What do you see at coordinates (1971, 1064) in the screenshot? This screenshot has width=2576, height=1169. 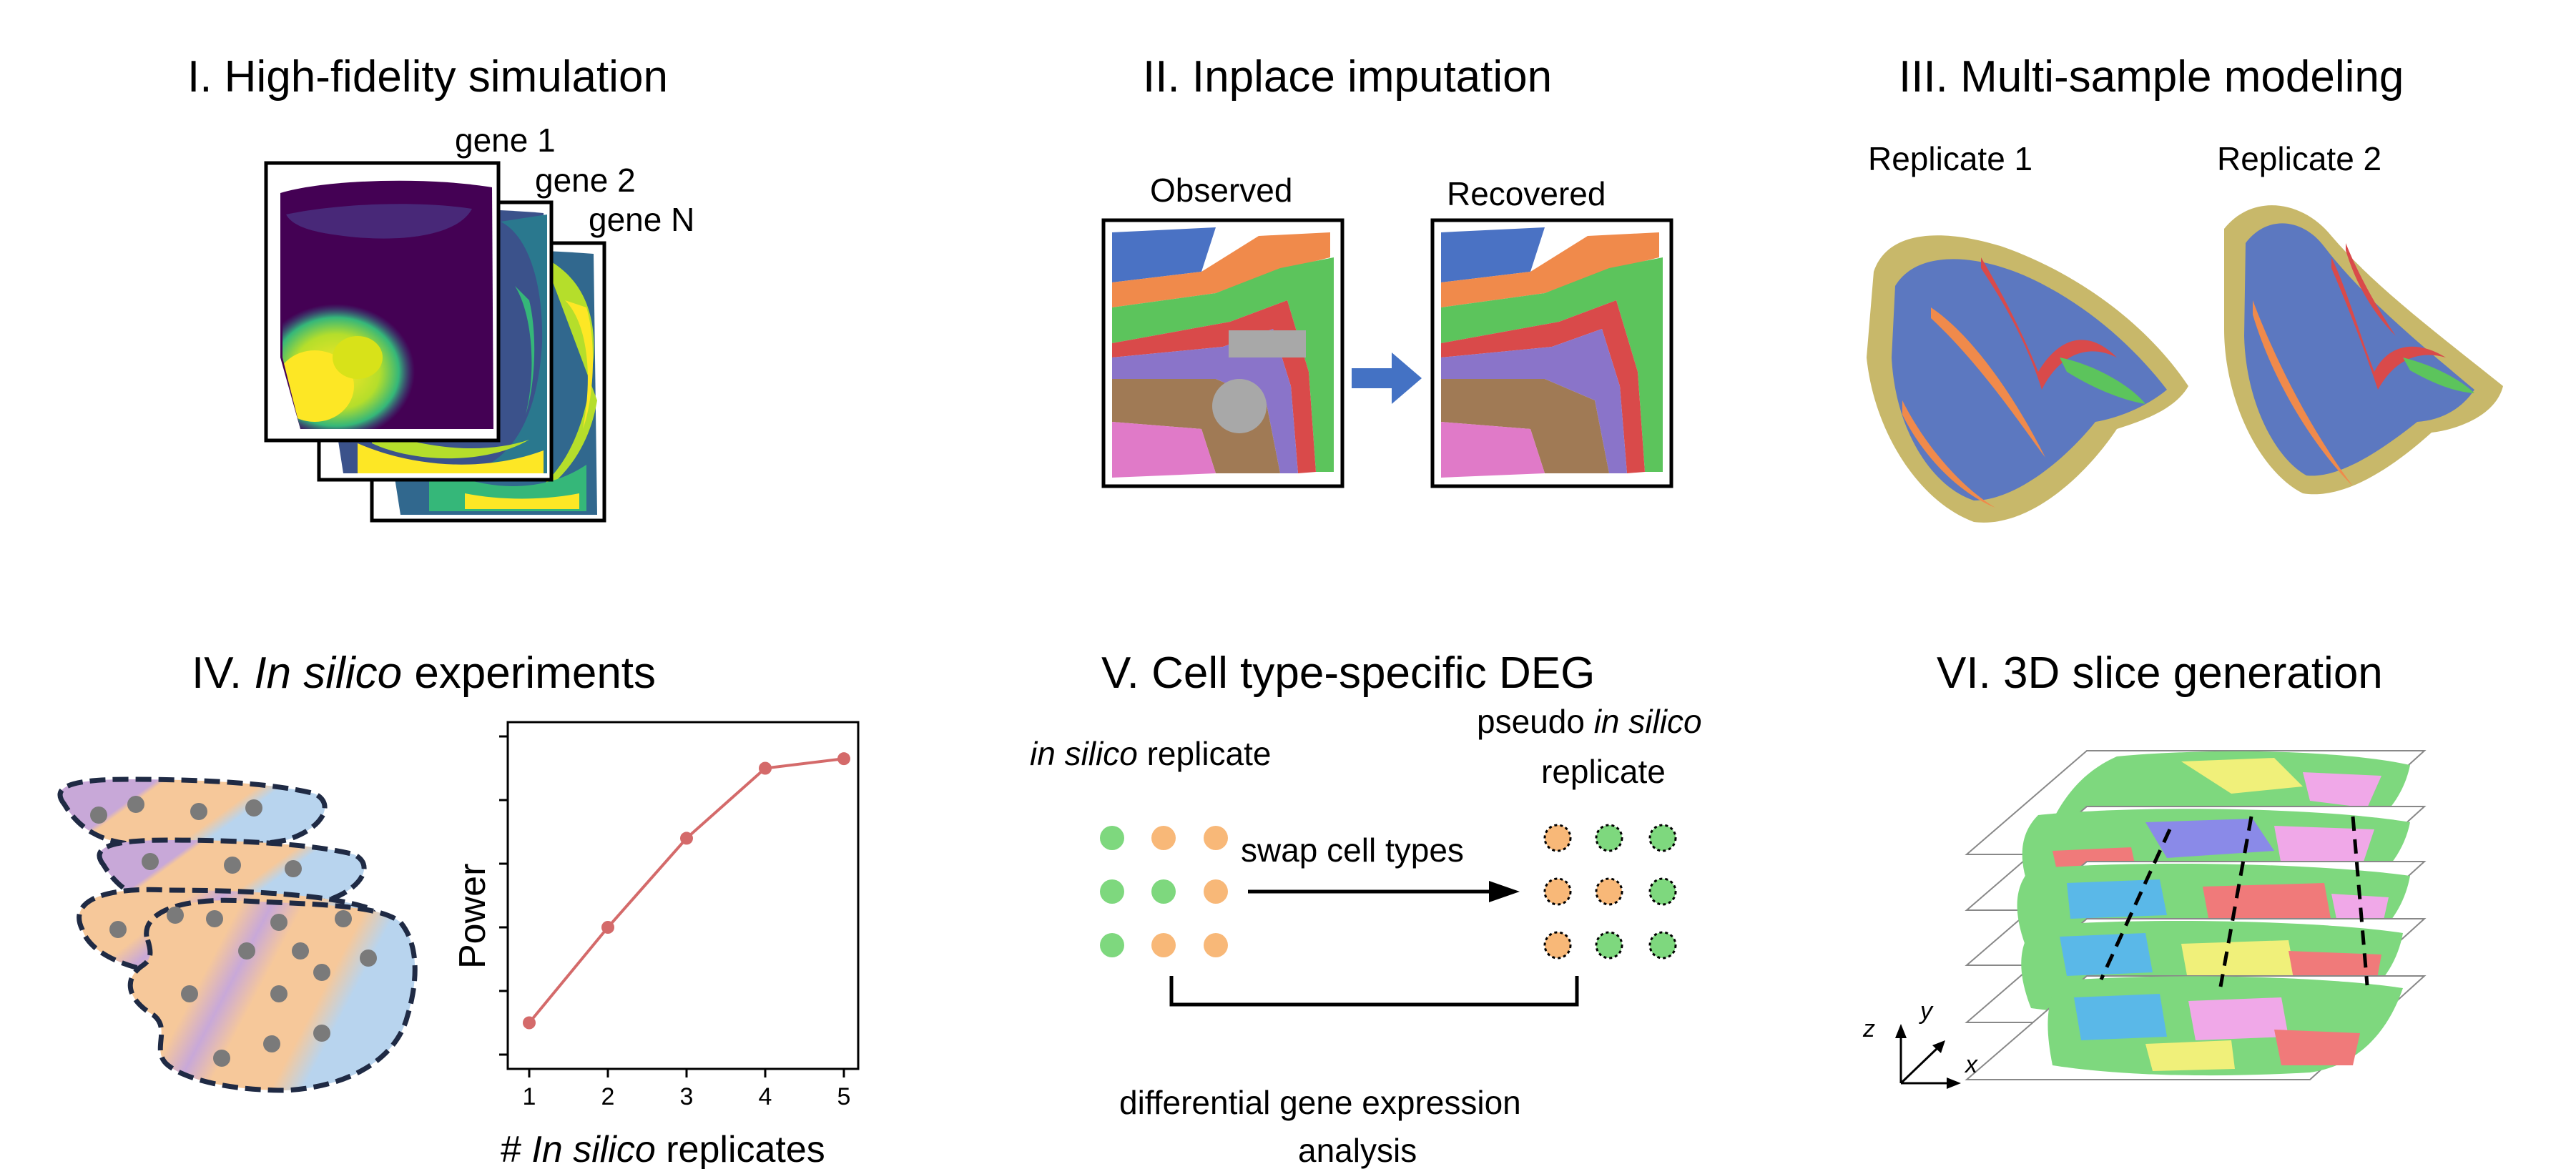 I see `axis-x-label: x` at bounding box center [1971, 1064].